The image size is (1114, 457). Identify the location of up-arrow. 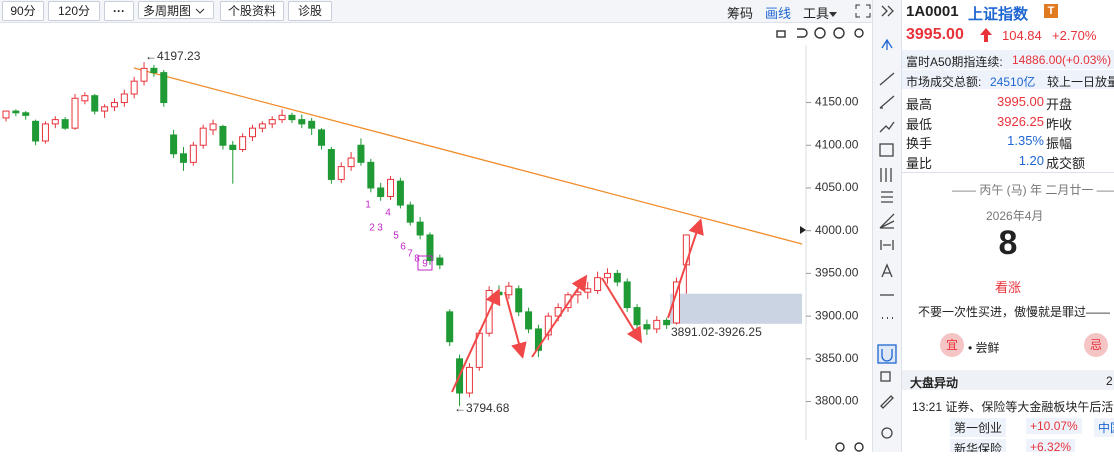
(986, 35).